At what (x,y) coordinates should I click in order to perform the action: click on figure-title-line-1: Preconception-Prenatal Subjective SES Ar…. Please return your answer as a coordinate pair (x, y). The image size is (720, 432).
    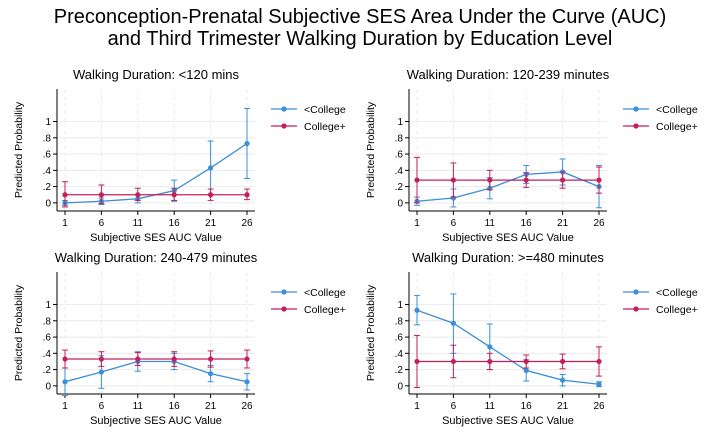
    Looking at the image, I should click on (360, 17).